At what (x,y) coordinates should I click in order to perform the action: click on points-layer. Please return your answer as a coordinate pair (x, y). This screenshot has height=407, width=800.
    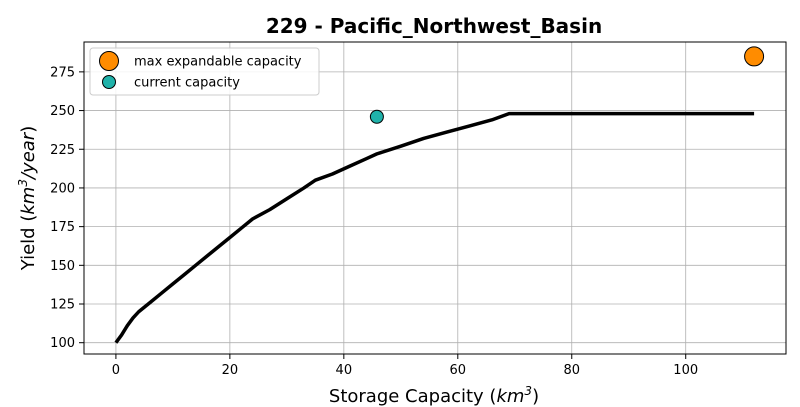
    Looking at the image, I should click on (567, 85).